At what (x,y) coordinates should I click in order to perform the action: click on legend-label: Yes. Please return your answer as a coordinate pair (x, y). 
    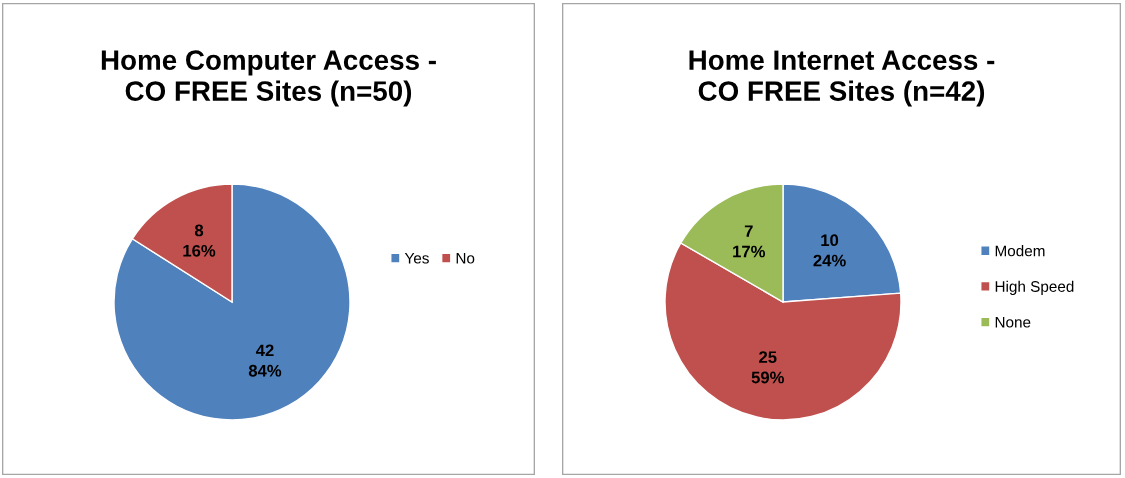
    Looking at the image, I should click on (416, 258).